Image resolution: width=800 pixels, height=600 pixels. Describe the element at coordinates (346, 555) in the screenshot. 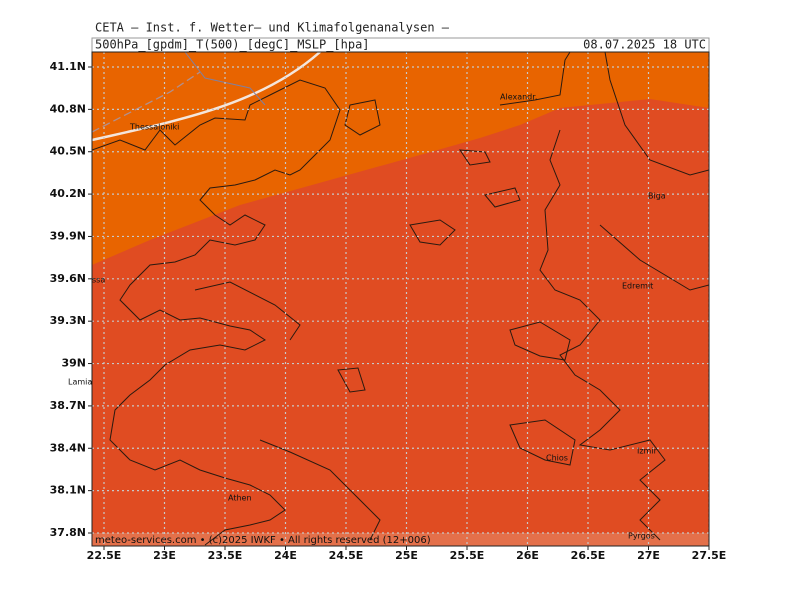

I see `lon-tick-label: 24.5E` at that location.